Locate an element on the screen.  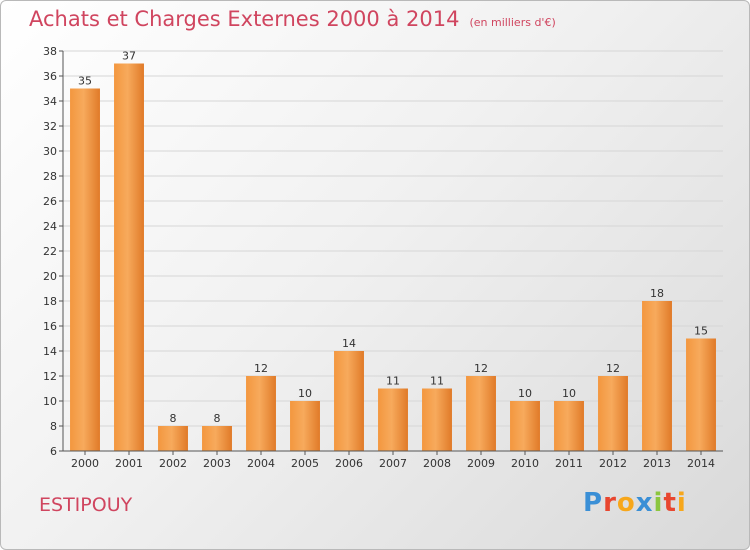
x-tick-label: 2008 is located at coordinates (437, 463).